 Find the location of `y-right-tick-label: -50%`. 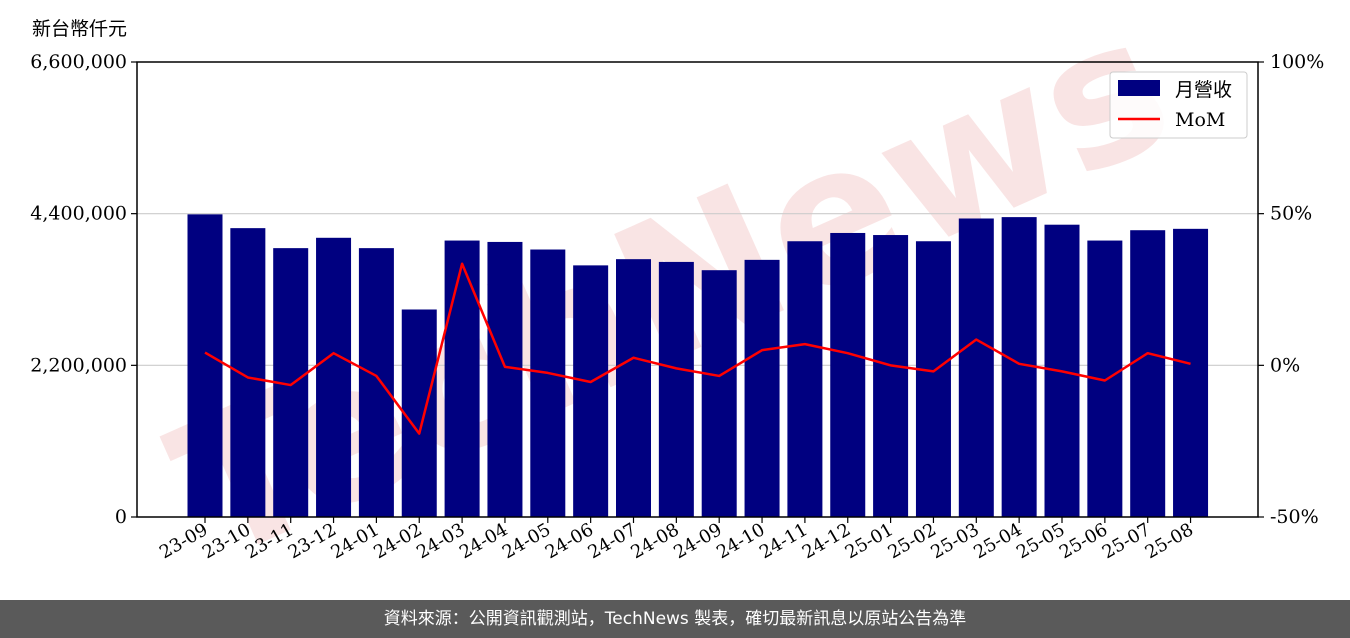

y-right-tick-label: -50% is located at coordinates (1294, 517).